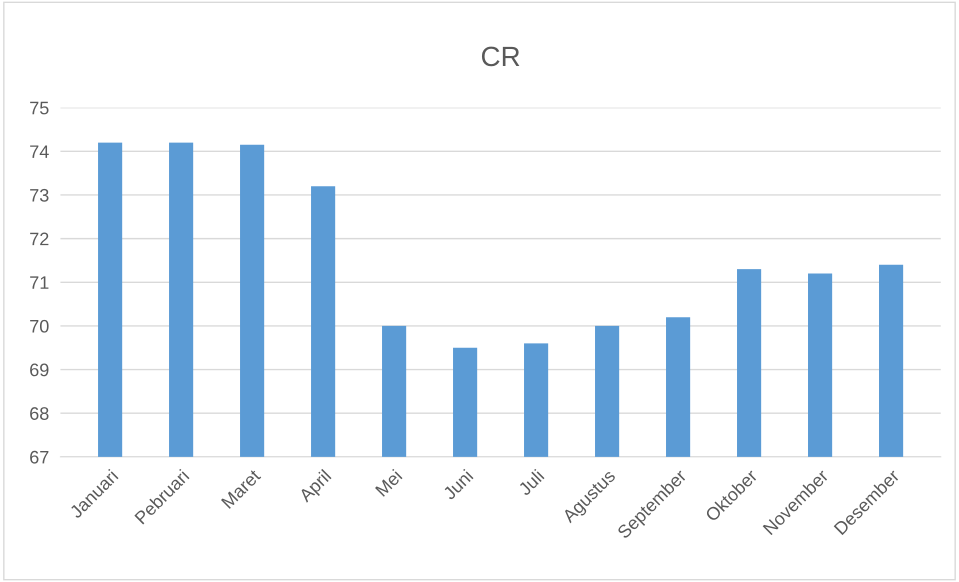 This screenshot has height=582, width=959. I want to click on y-tick-label: 73, so click(39, 195).